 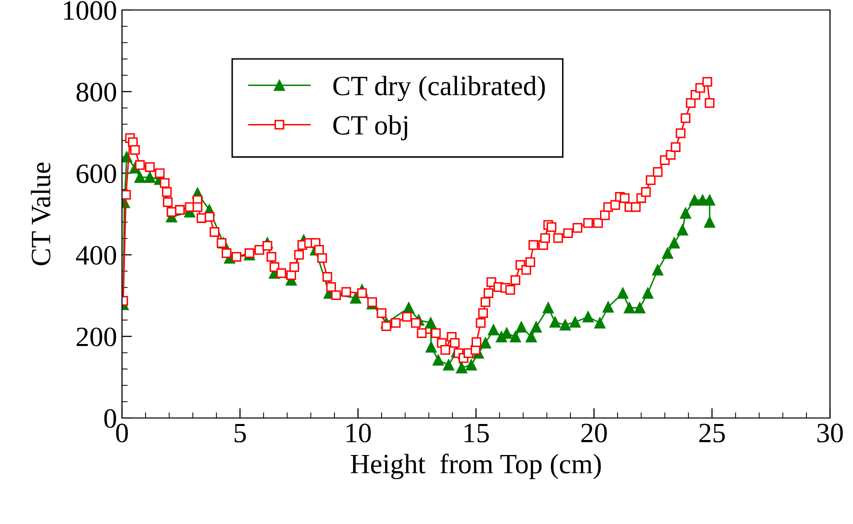 I want to click on y-tick-label: 600, so click(x=96, y=174).